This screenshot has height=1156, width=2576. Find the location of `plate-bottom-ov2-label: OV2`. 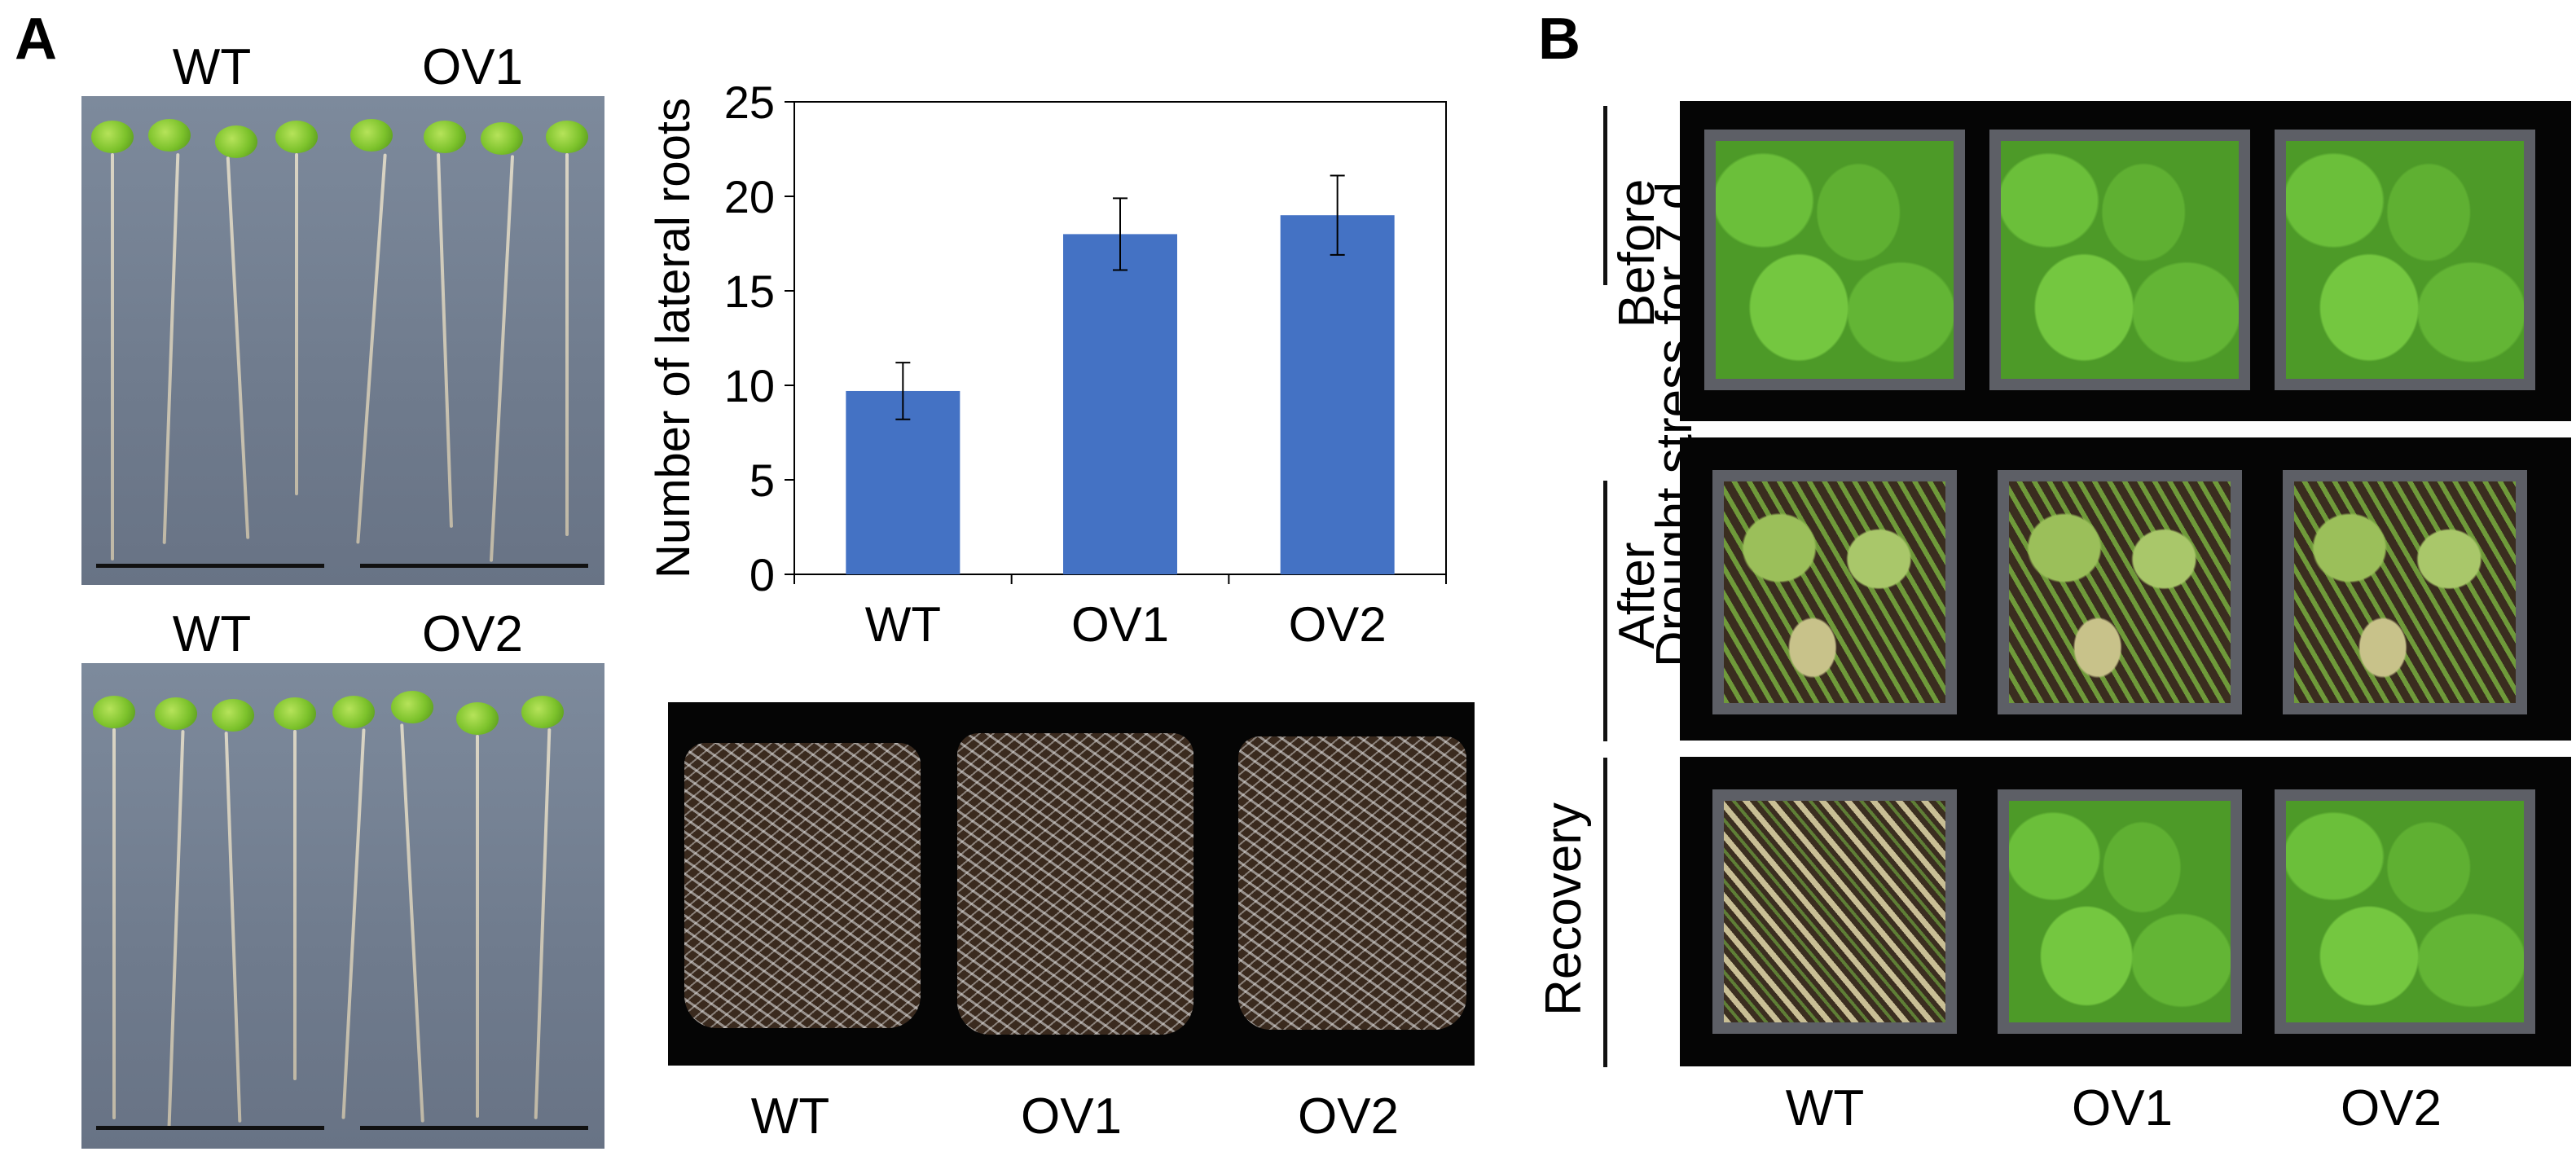

plate-bottom-ov2-label: OV2 is located at coordinates (472, 634).